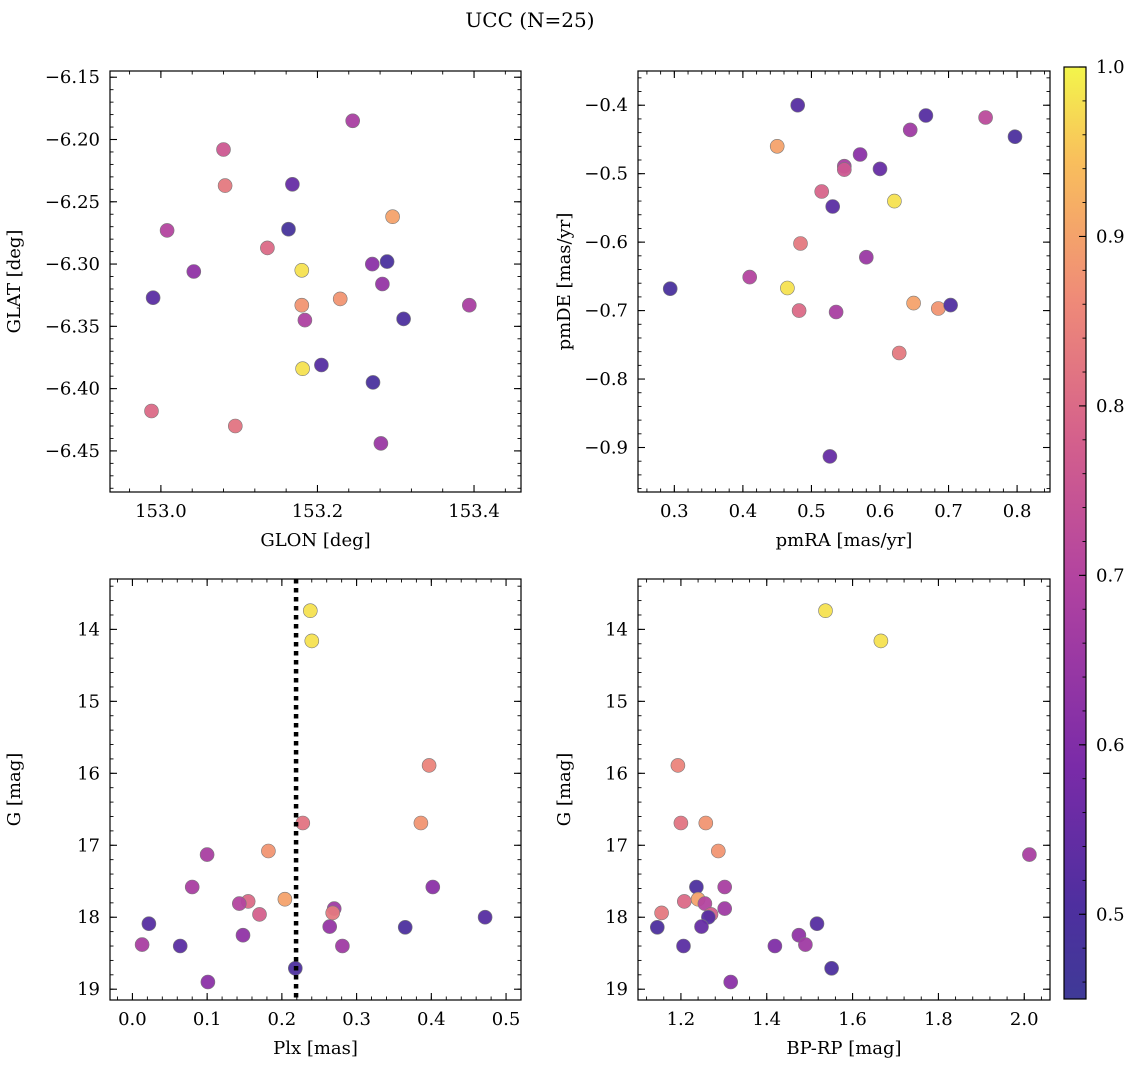 This screenshot has width=1136, height=1067. Describe the element at coordinates (474, 511) in the screenshot. I see `x-tick-label: 153.4` at that location.